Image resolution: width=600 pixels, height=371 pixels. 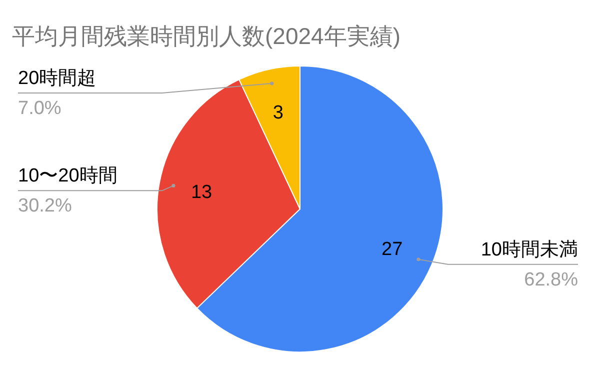 What do you see at coordinates (392, 249) in the screenshot?
I see `annotation: 27` at bounding box center [392, 249].